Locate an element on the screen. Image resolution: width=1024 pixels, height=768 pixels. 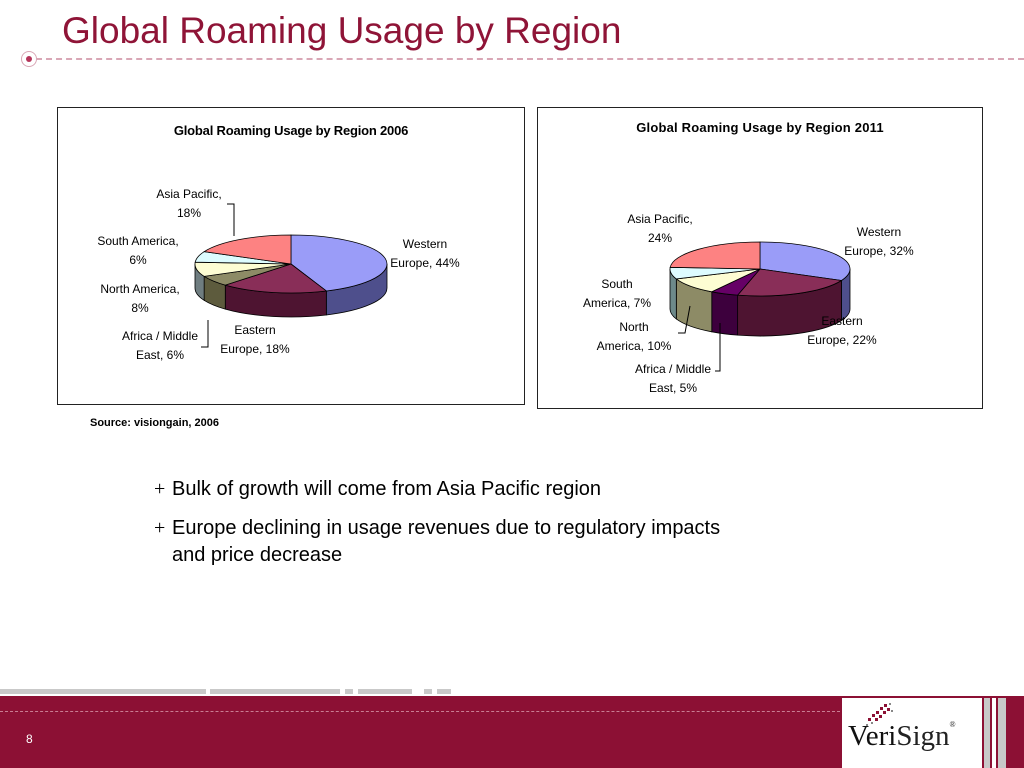
pie-data-label-line: America, 7% is located at coordinates (617, 303).